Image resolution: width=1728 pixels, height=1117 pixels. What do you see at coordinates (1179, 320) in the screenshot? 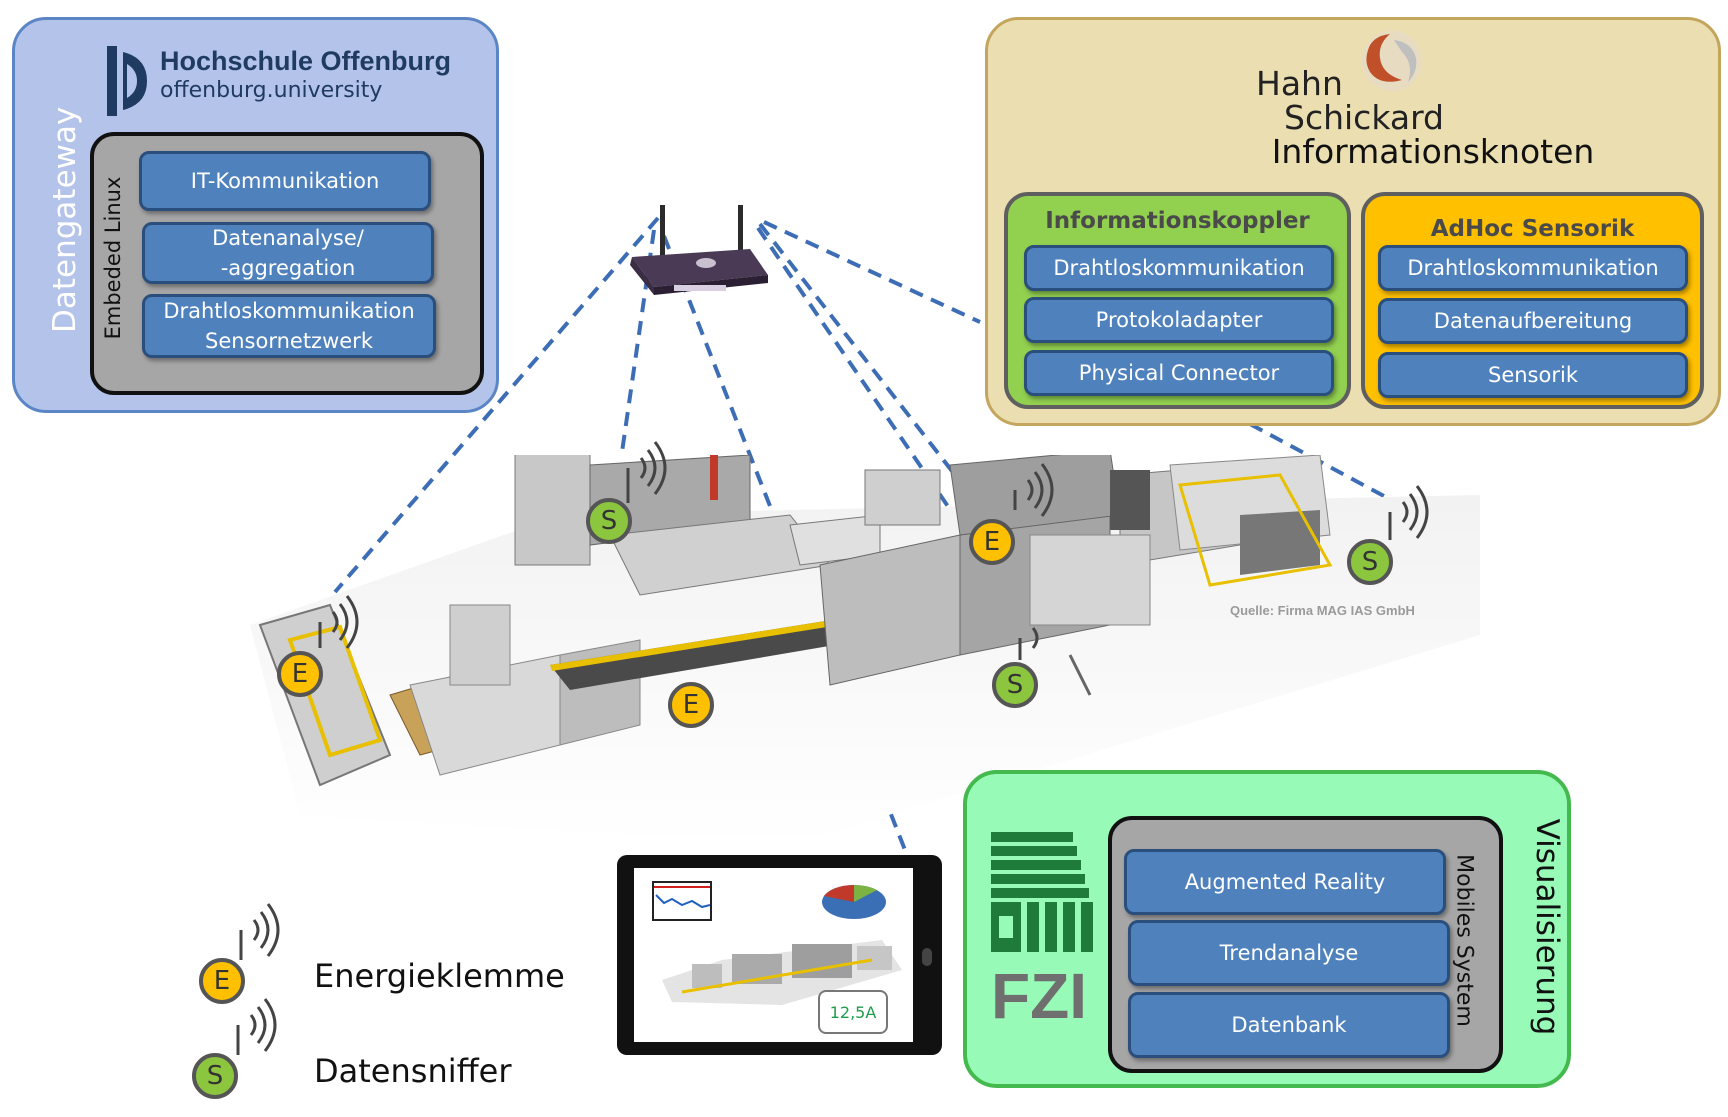
I see `protokoladapter-box: Protokoladapter` at bounding box center [1179, 320].